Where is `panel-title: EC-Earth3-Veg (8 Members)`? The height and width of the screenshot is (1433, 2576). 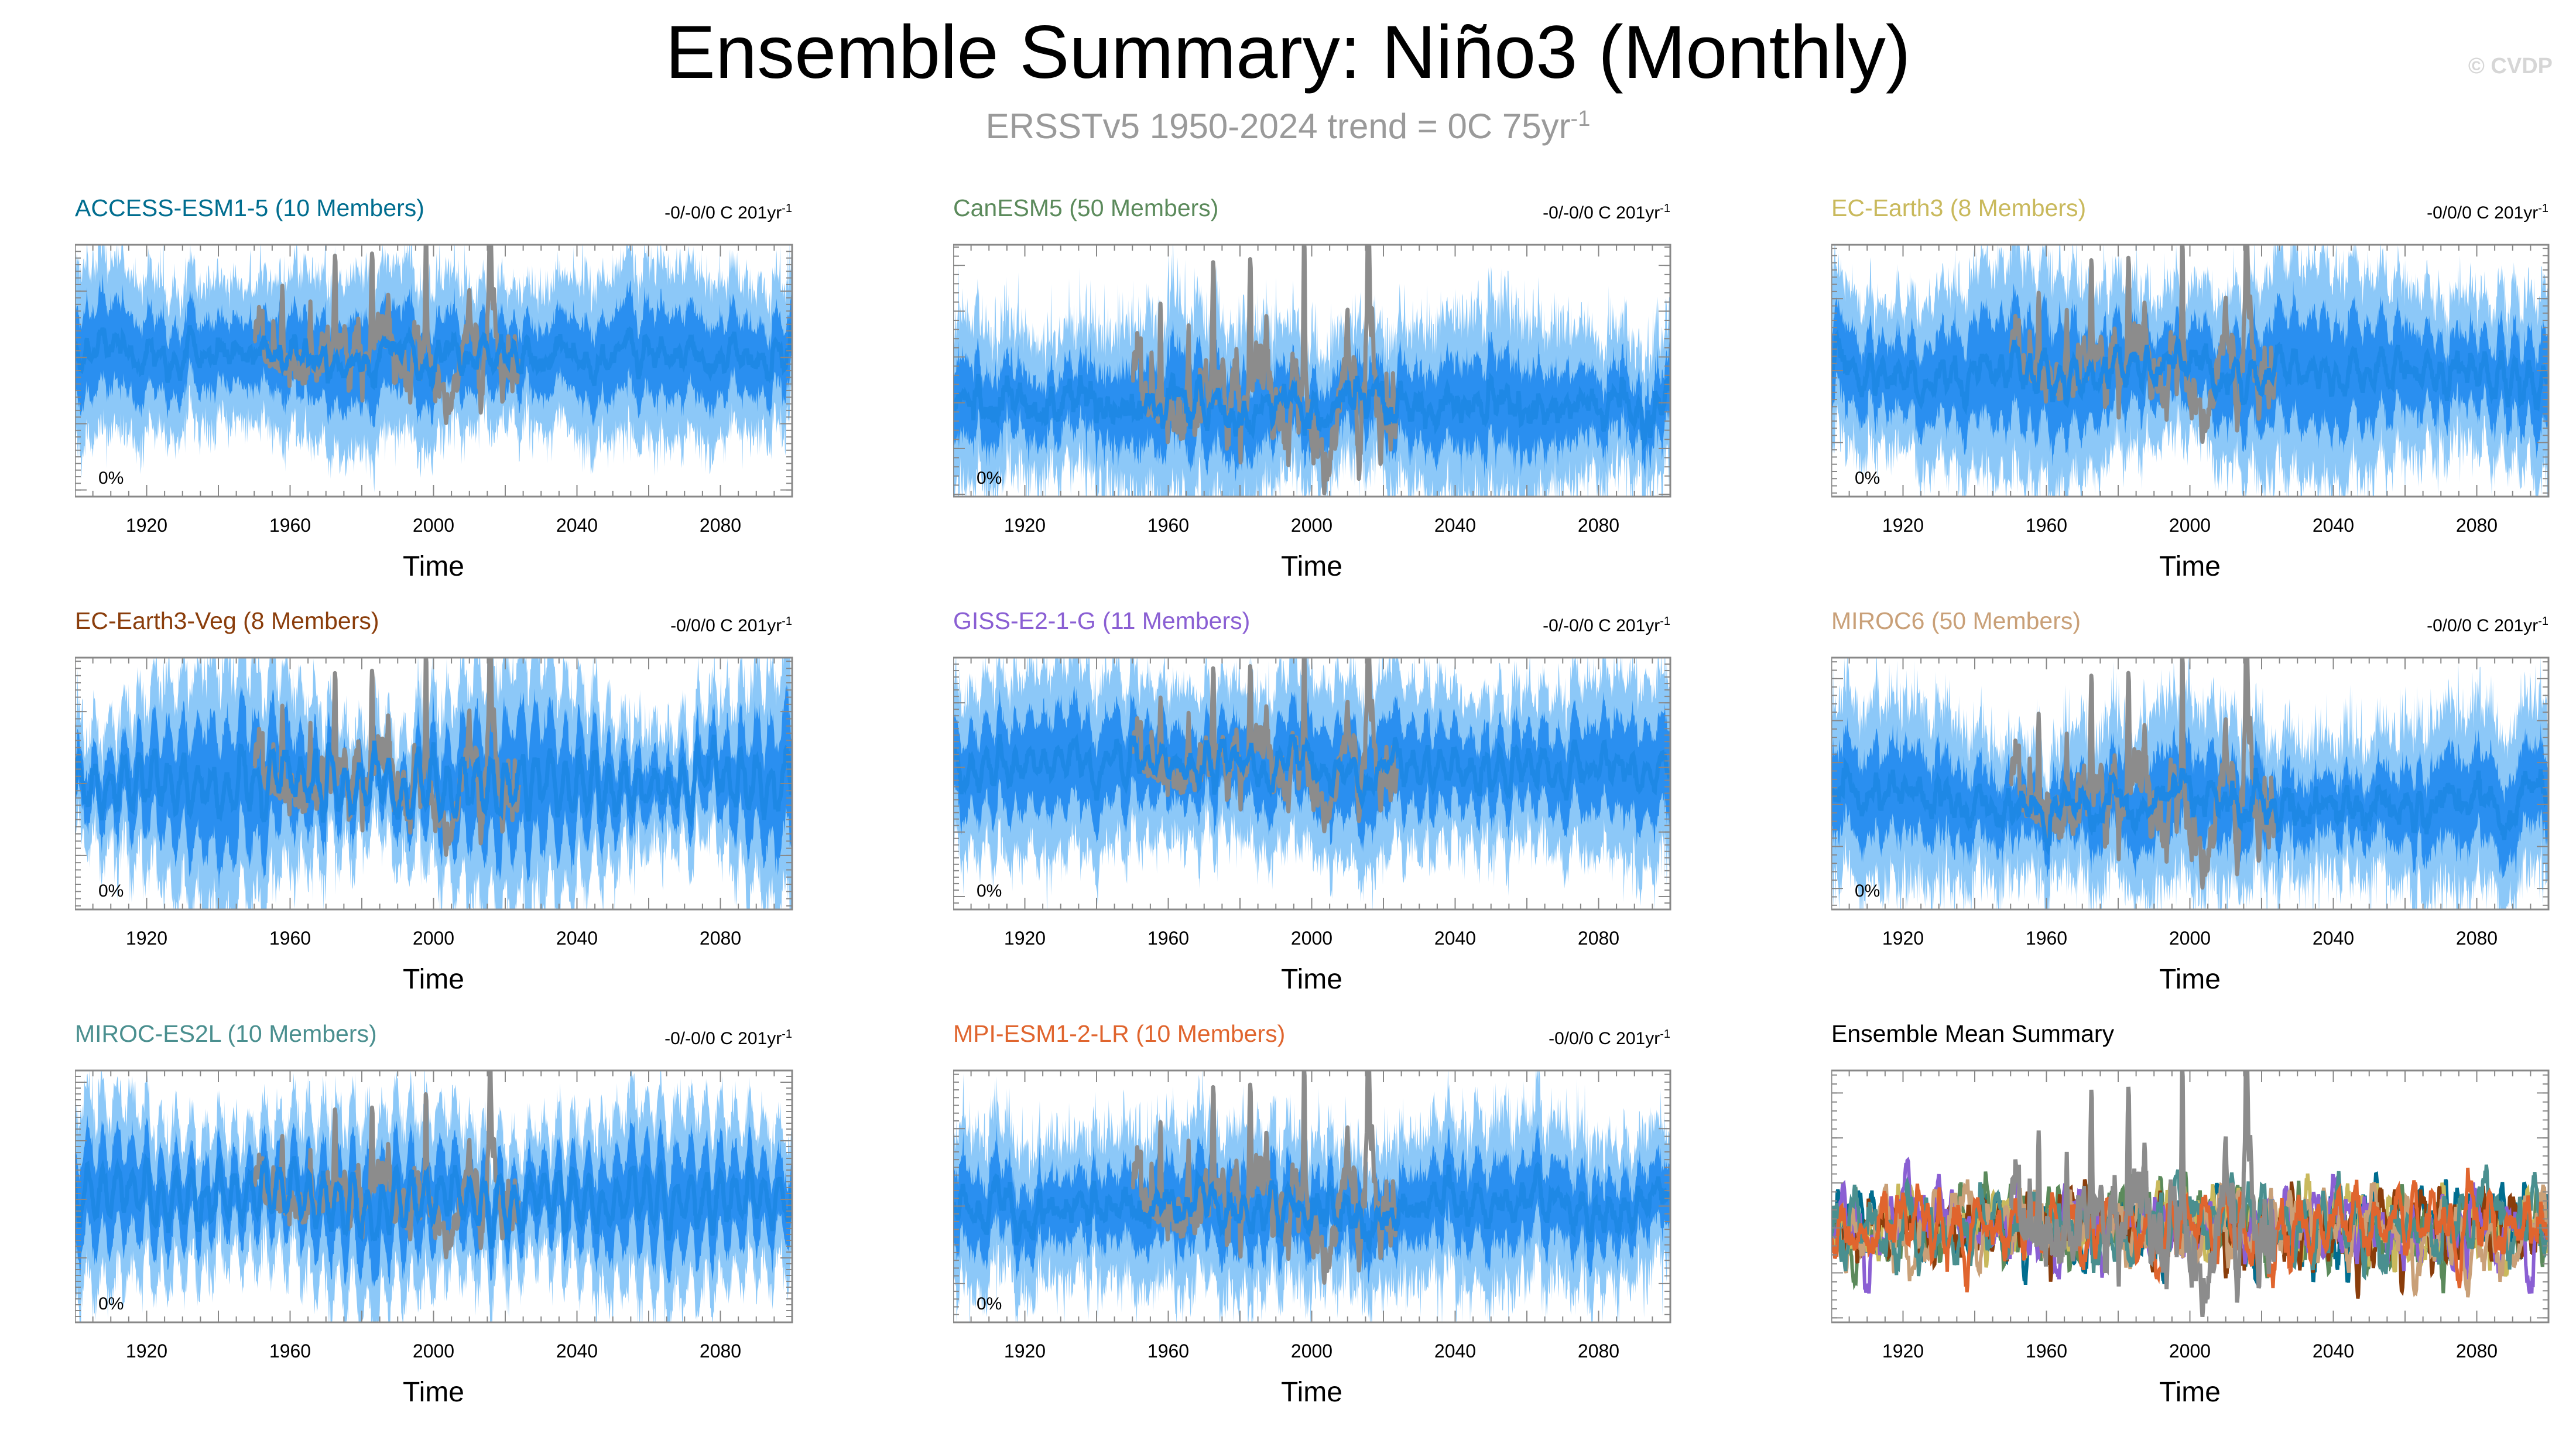
panel-title: EC-Earth3-Veg (8 Members) is located at coordinates (227, 620).